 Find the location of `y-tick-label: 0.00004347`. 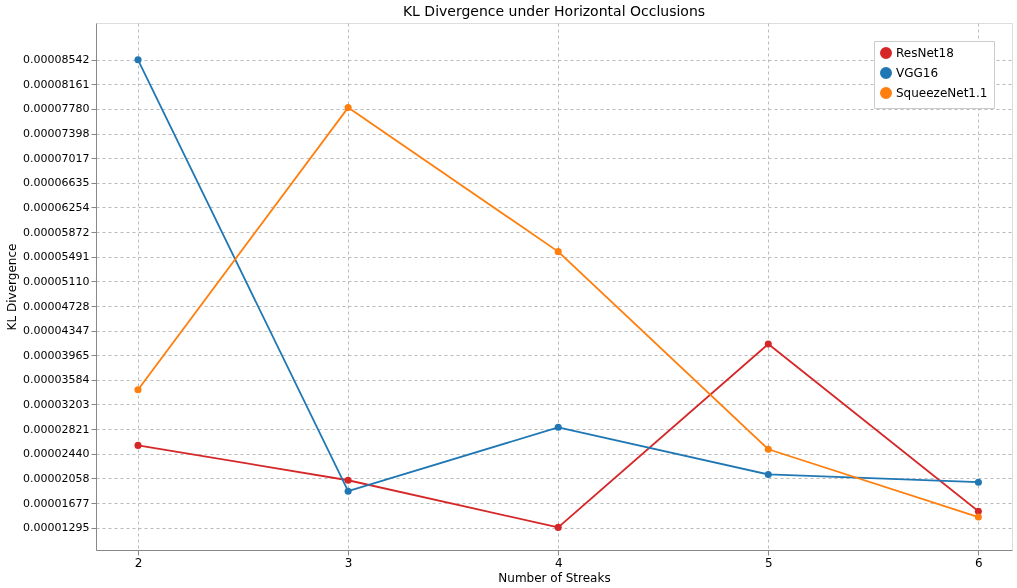

y-tick-label: 0.00004347 is located at coordinates (56, 331).